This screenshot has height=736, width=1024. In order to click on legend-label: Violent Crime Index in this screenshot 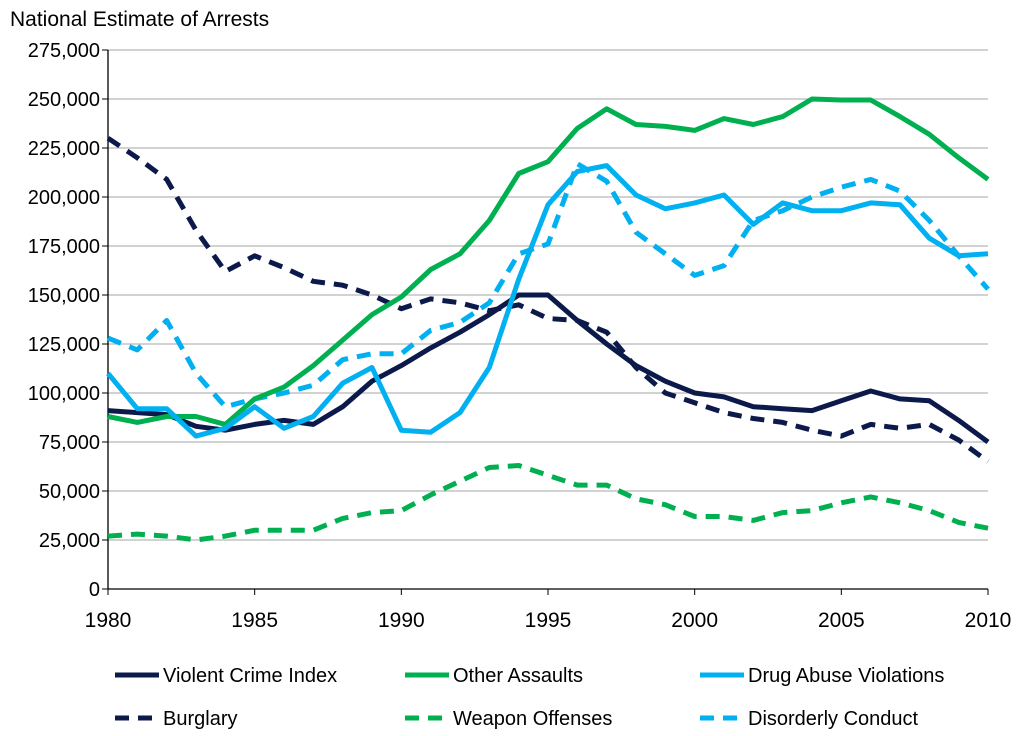, I will do `click(250, 676)`.